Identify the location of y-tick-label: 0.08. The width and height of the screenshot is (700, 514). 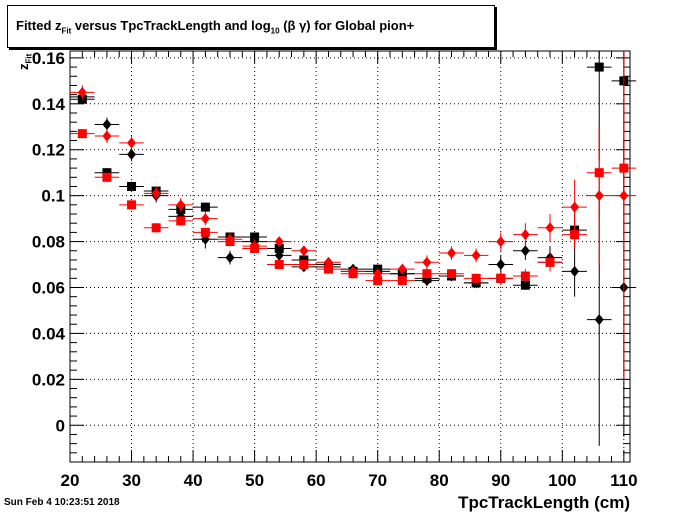
(48, 242).